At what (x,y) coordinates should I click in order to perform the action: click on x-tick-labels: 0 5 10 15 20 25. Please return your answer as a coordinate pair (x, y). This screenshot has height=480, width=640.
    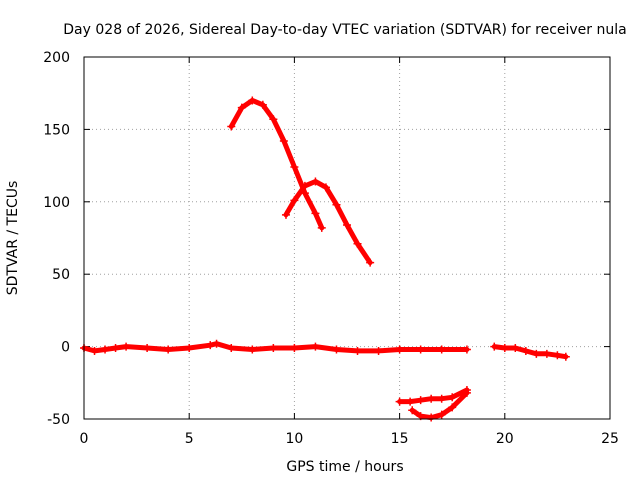
    Looking at the image, I should click on (349, 439).